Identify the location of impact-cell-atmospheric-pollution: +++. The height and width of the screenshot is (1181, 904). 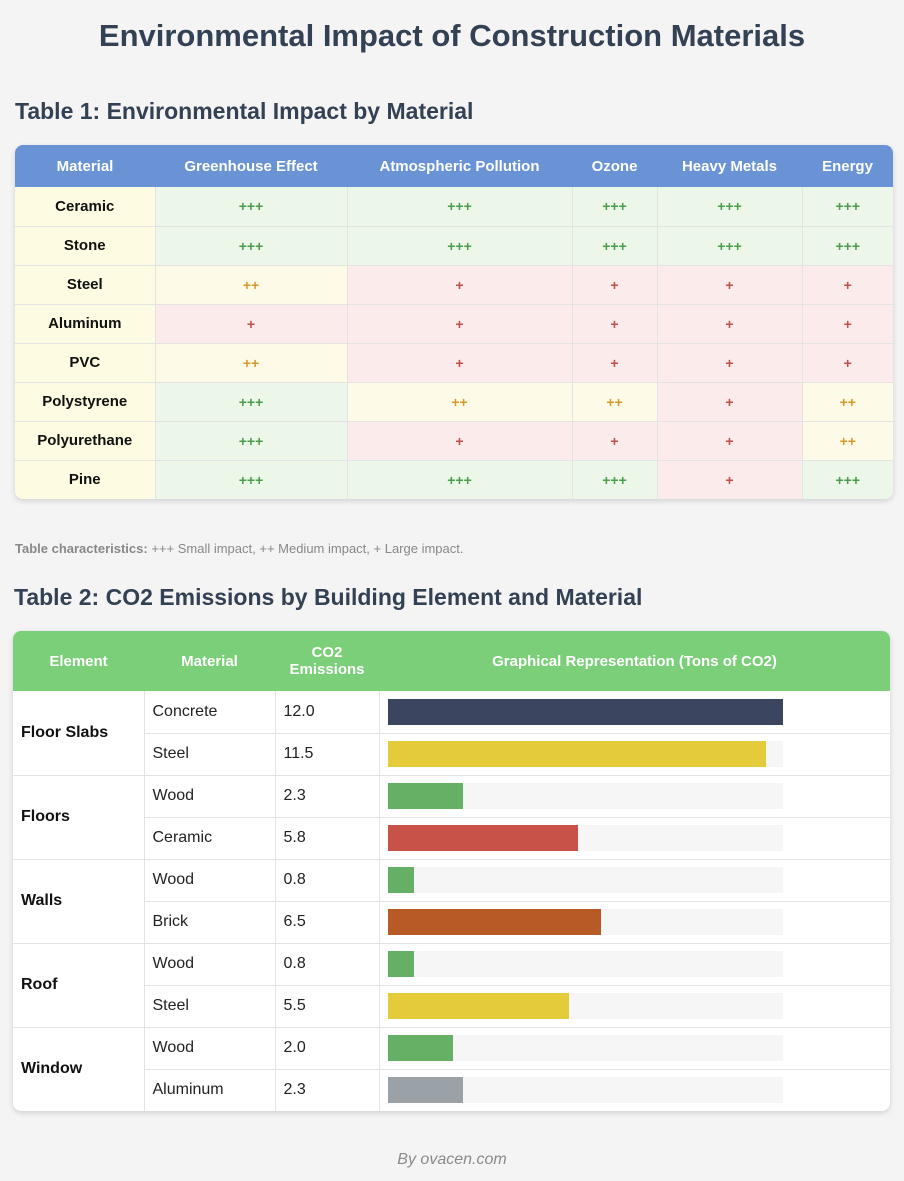
(460, 246).